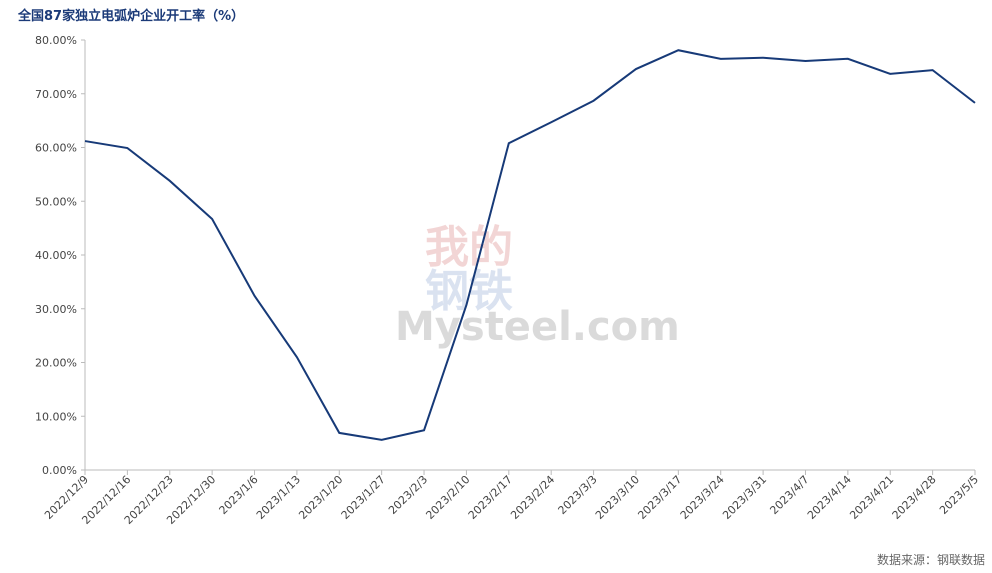 The height and width of the screenshot is (573, 992). What do you see at coordinates (617, 497) in the screenshot?
I see `x-tick-label: 2023/3/10` at bounding box center [617, 497].